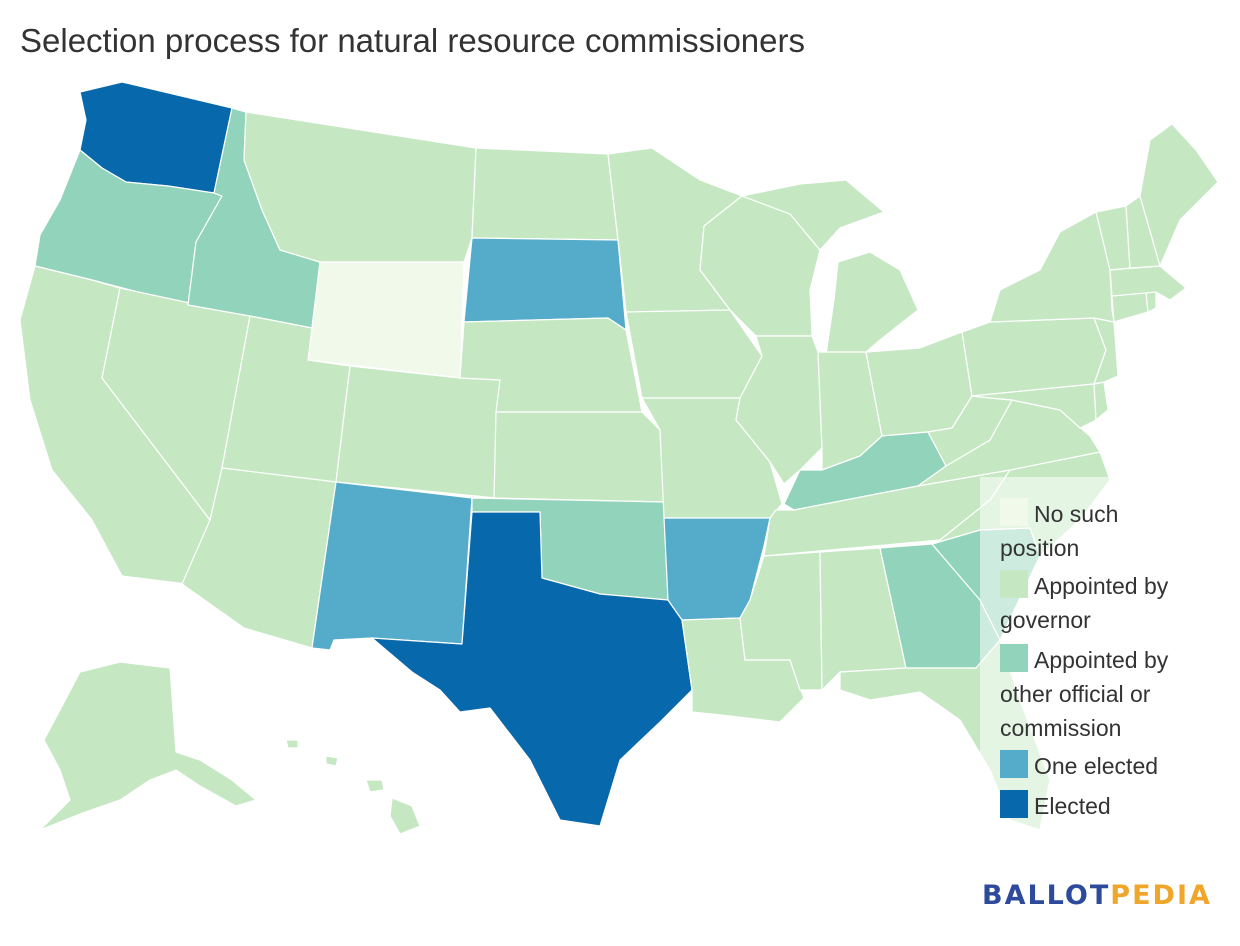  What do you see at coordinates (1034, 357) in the screenshot?
I see `state-pennsylvania` at bounding box center [1034, 357].